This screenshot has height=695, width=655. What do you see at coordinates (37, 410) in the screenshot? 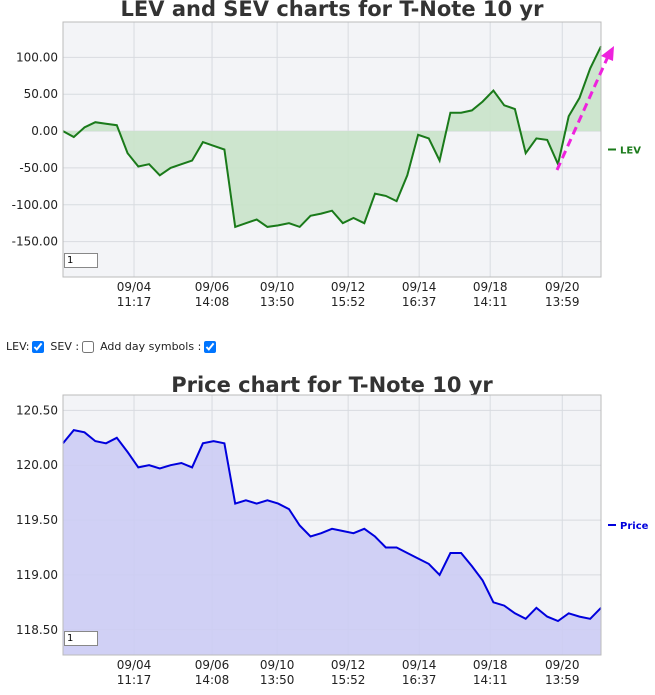
I see `y-tick-label: 120.50` at bounding box center [37, 410].